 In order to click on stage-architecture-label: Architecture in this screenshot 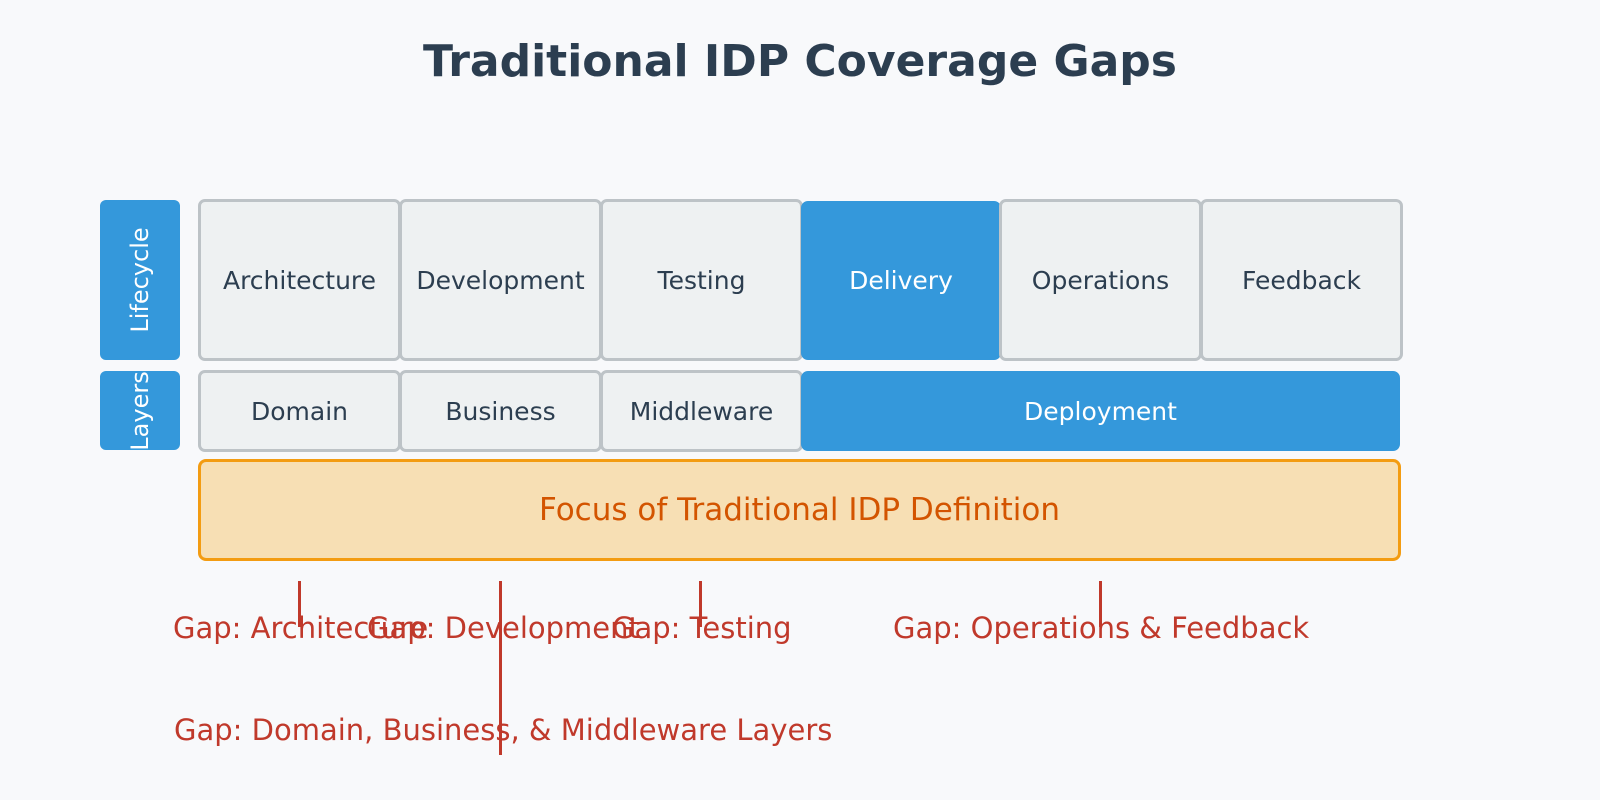, I will do `click(299, 280)`.